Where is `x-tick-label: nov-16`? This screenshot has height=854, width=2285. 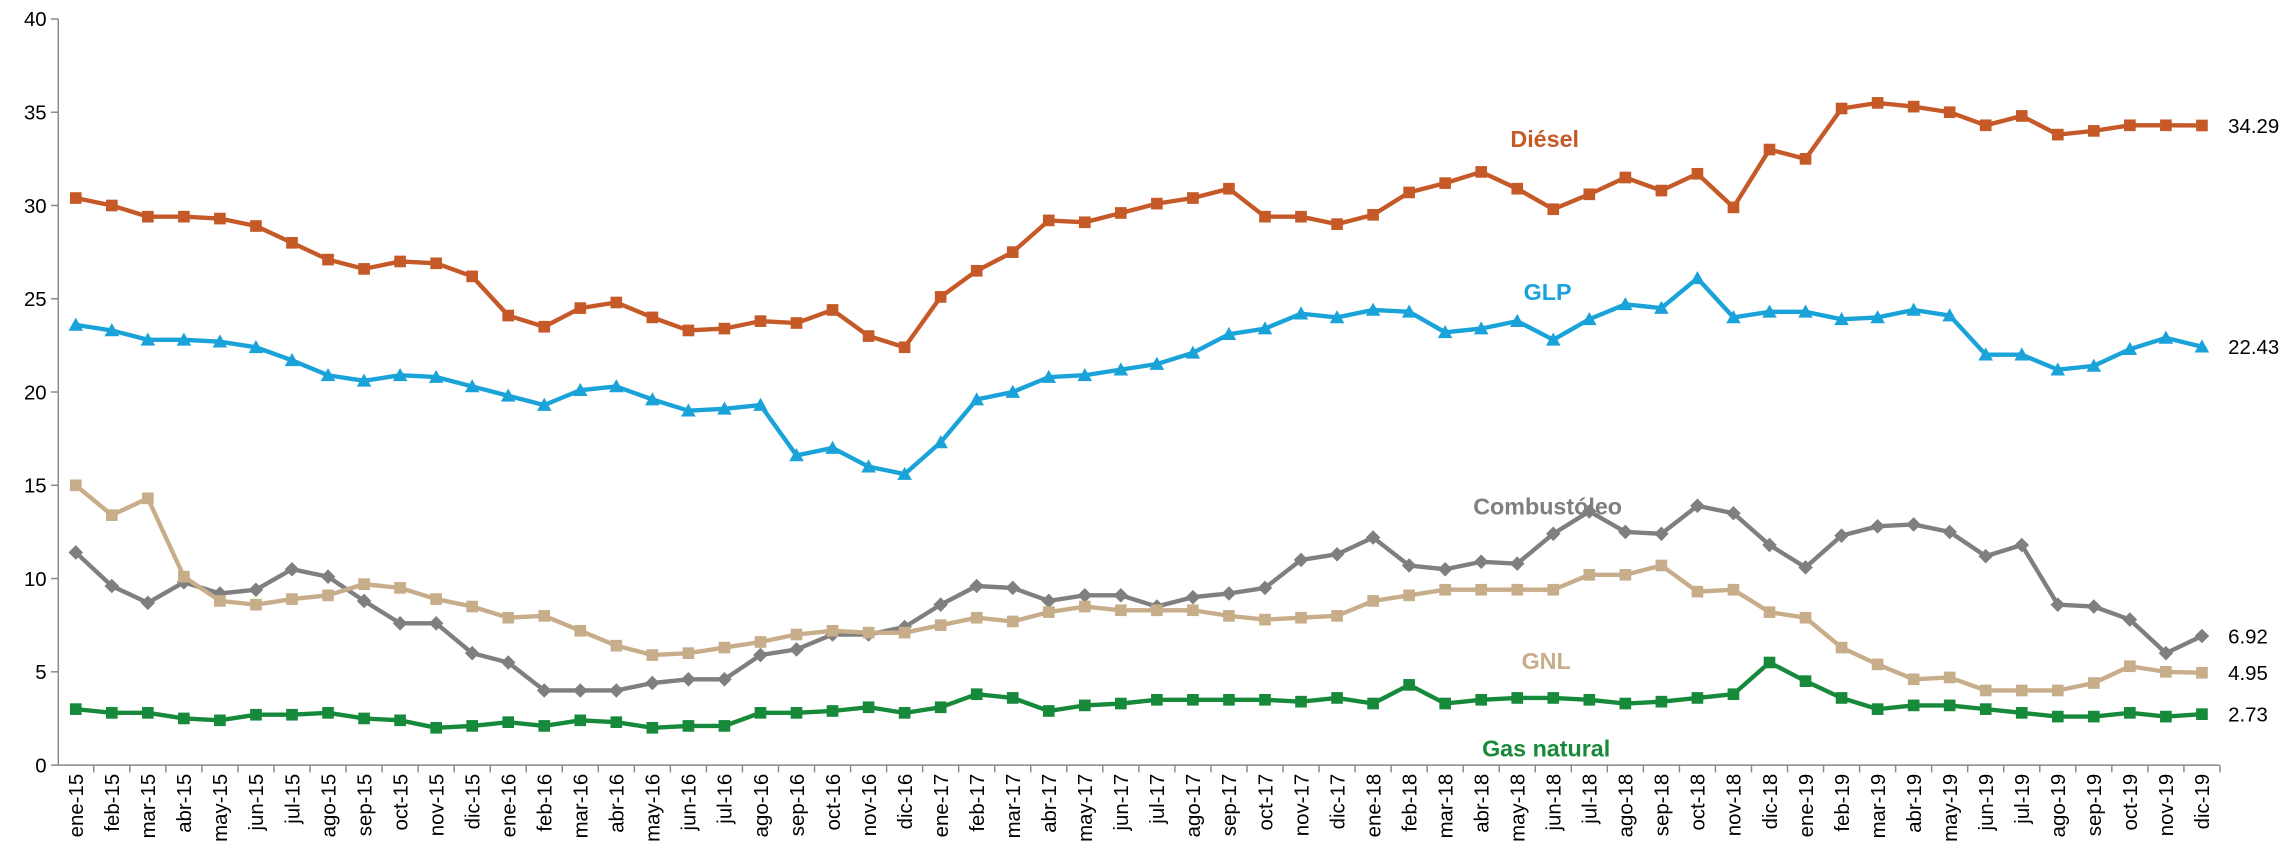 x-tick-label: nov-16 is located at coordinates (870, 805).